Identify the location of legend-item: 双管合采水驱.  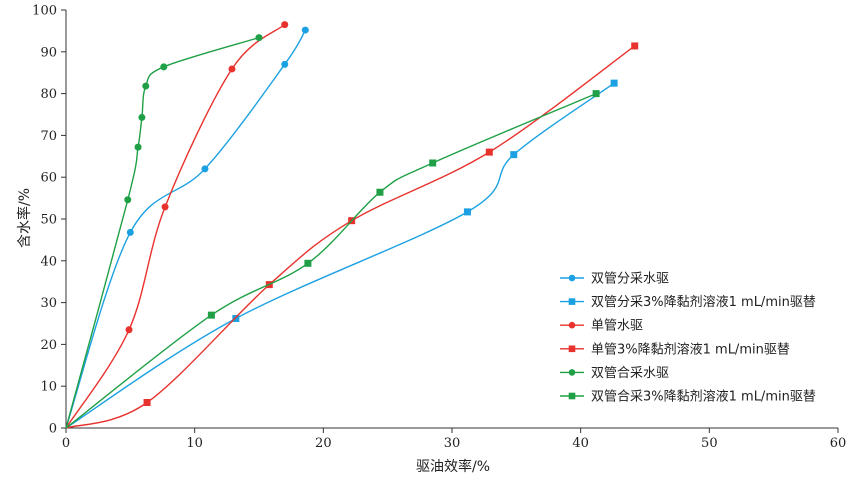
(614, 373).